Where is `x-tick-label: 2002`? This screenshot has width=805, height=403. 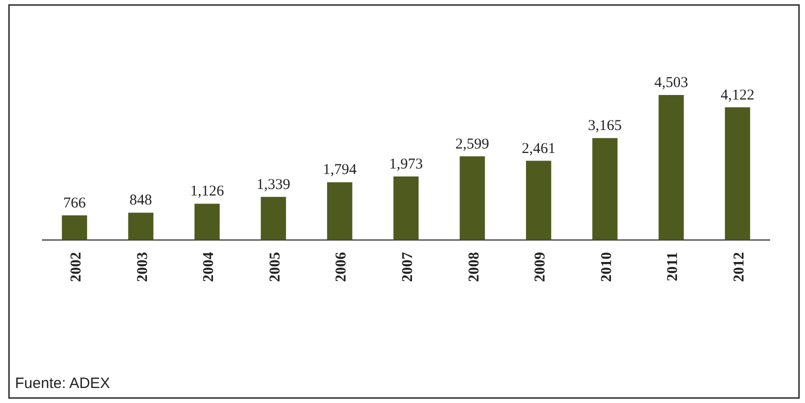
x-tick-label: 2002 is located at coordinates (76, 267).